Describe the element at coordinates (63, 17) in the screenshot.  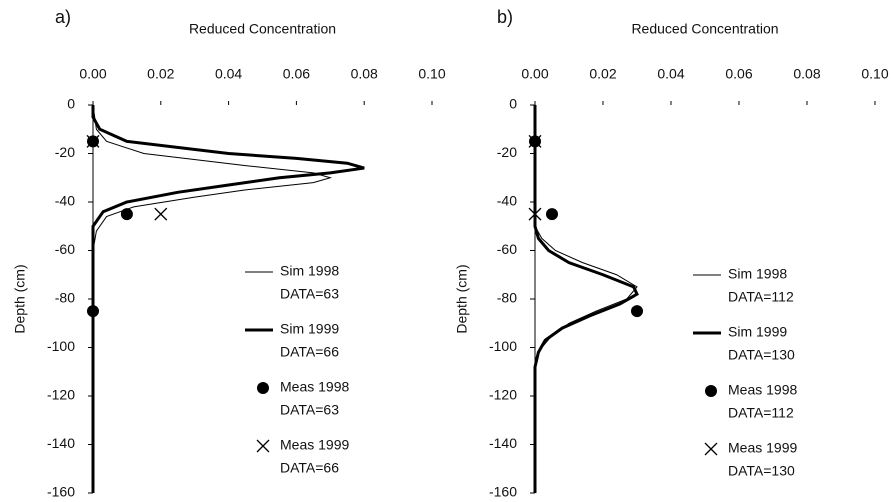
I see `panel-label: a)` at that location.